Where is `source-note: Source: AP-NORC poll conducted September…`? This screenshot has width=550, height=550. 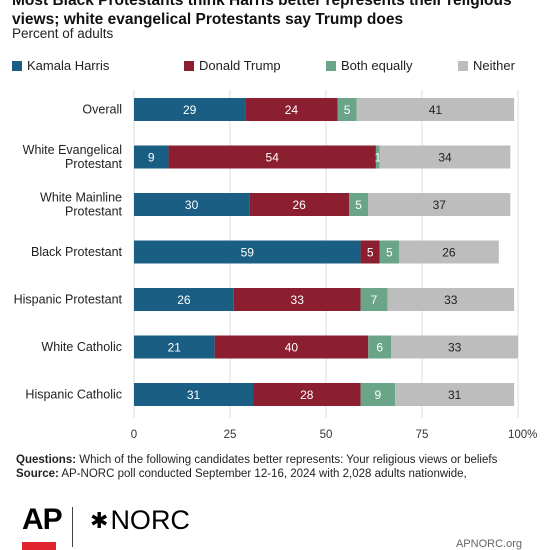 source-note: Source: AP-NORC poll conducted September… is located at coordinates (276, 474).